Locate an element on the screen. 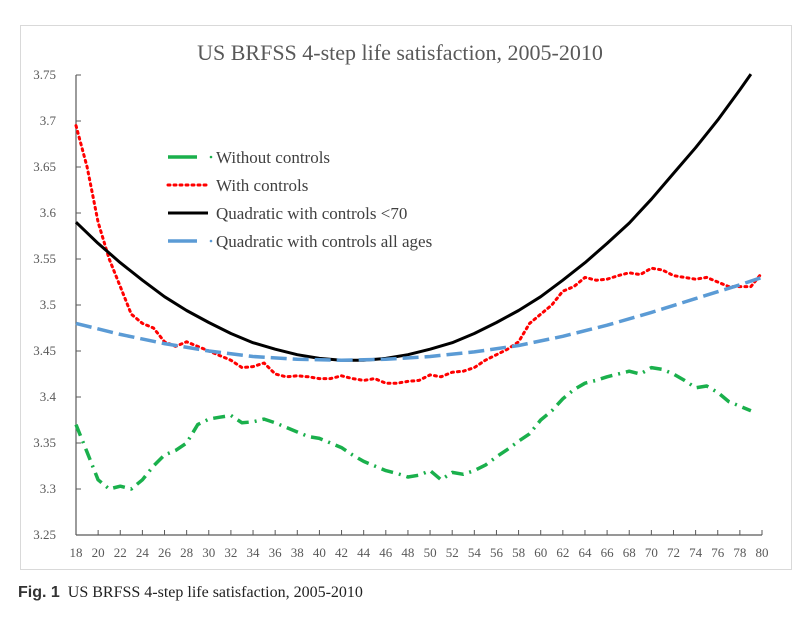  x-tick-label: 48 is located at coordinates (407, 552).